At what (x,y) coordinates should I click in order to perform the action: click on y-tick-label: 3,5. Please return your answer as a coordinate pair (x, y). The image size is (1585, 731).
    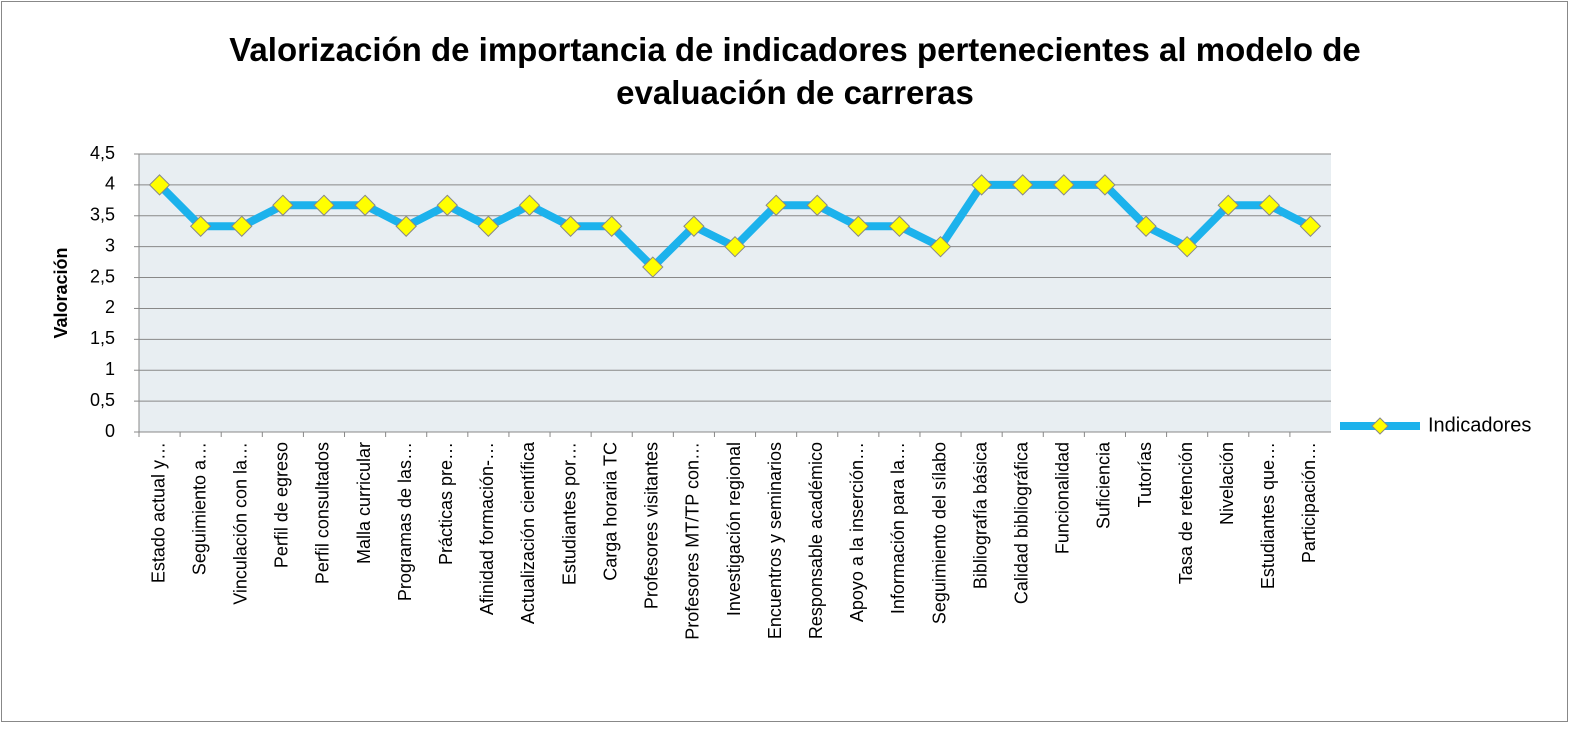
    Looking at the image, I should click on (102, 215).